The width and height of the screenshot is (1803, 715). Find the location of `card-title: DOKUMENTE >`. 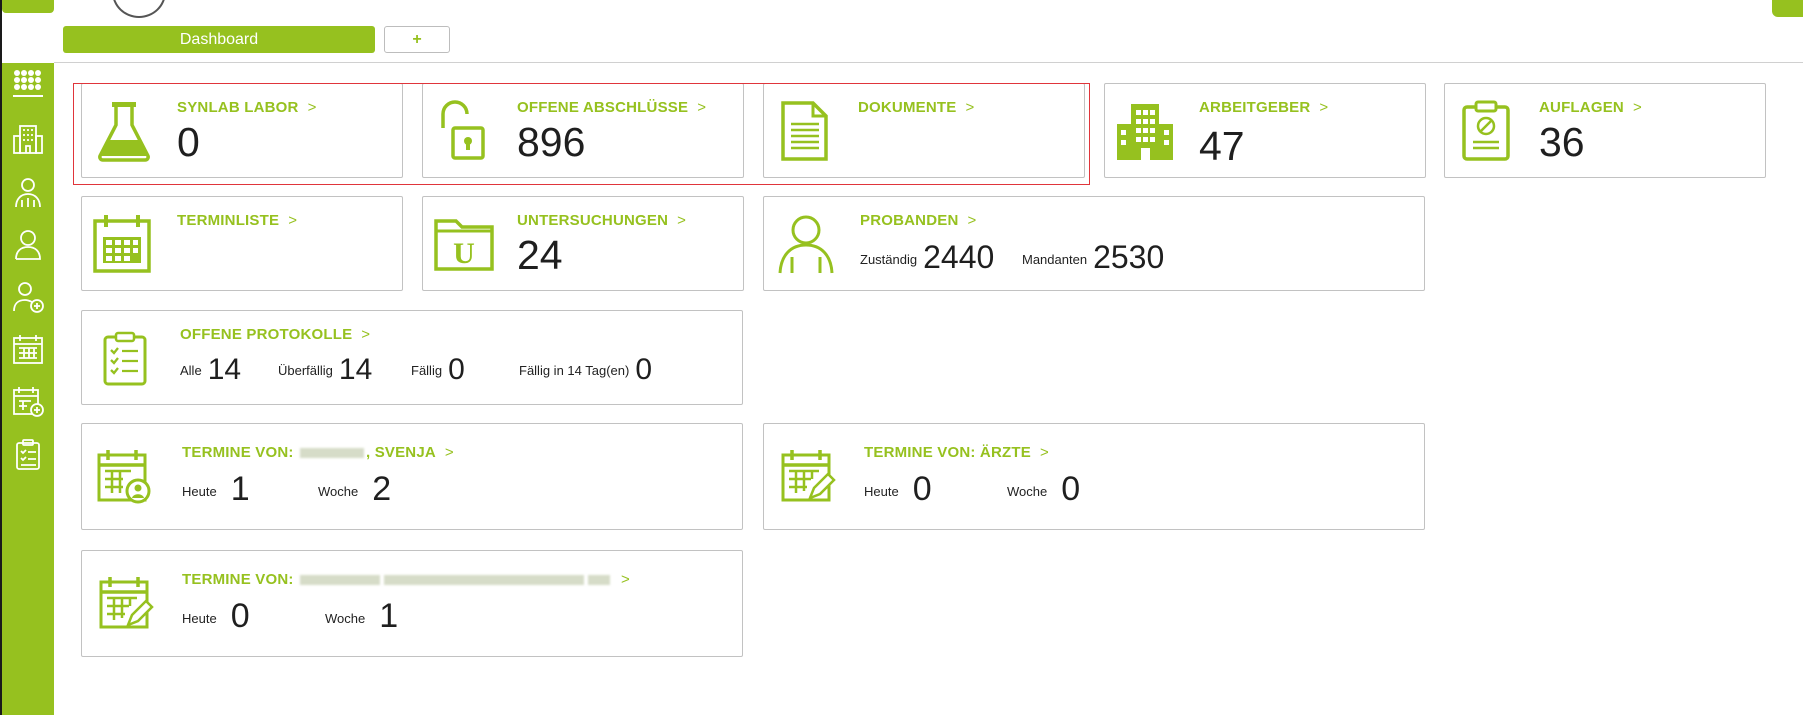

card-title: DOKUMENTE > is located at coordinates (916, 107).